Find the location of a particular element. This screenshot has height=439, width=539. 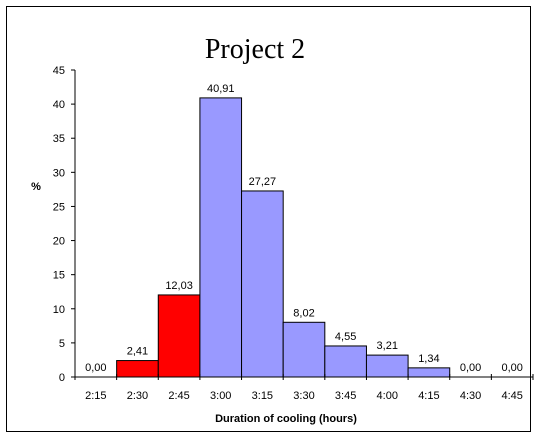

y-tick-label: 20 is located at coordinates (59, 242).